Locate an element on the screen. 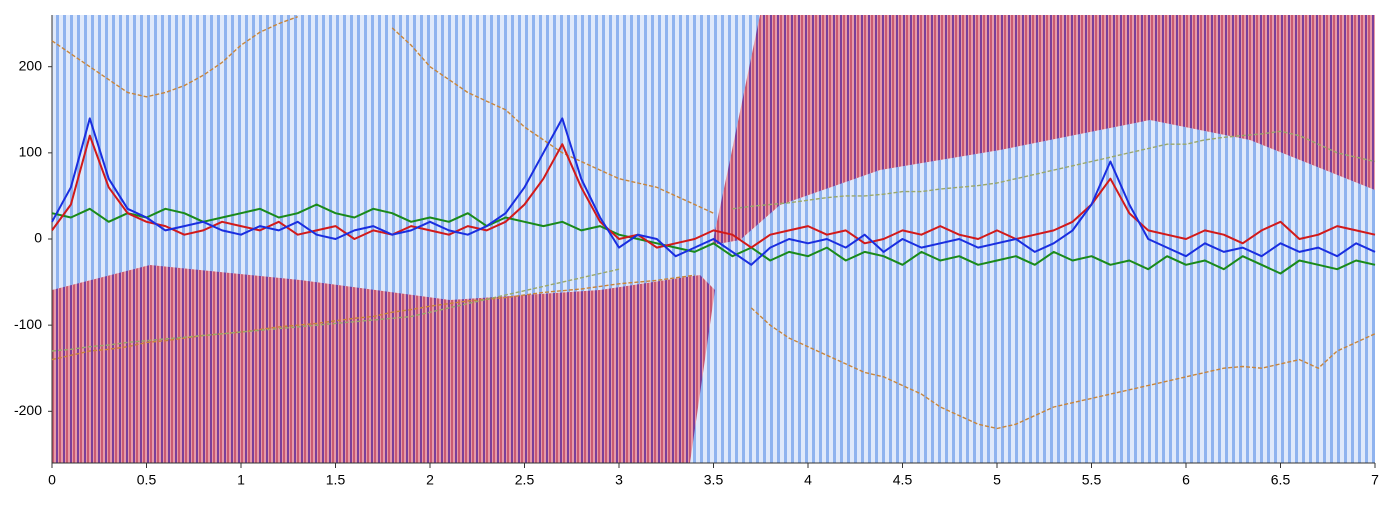 This screenshot has width=1400, height=505. x-tick-label: 3 is located at coordinates (619, 480).